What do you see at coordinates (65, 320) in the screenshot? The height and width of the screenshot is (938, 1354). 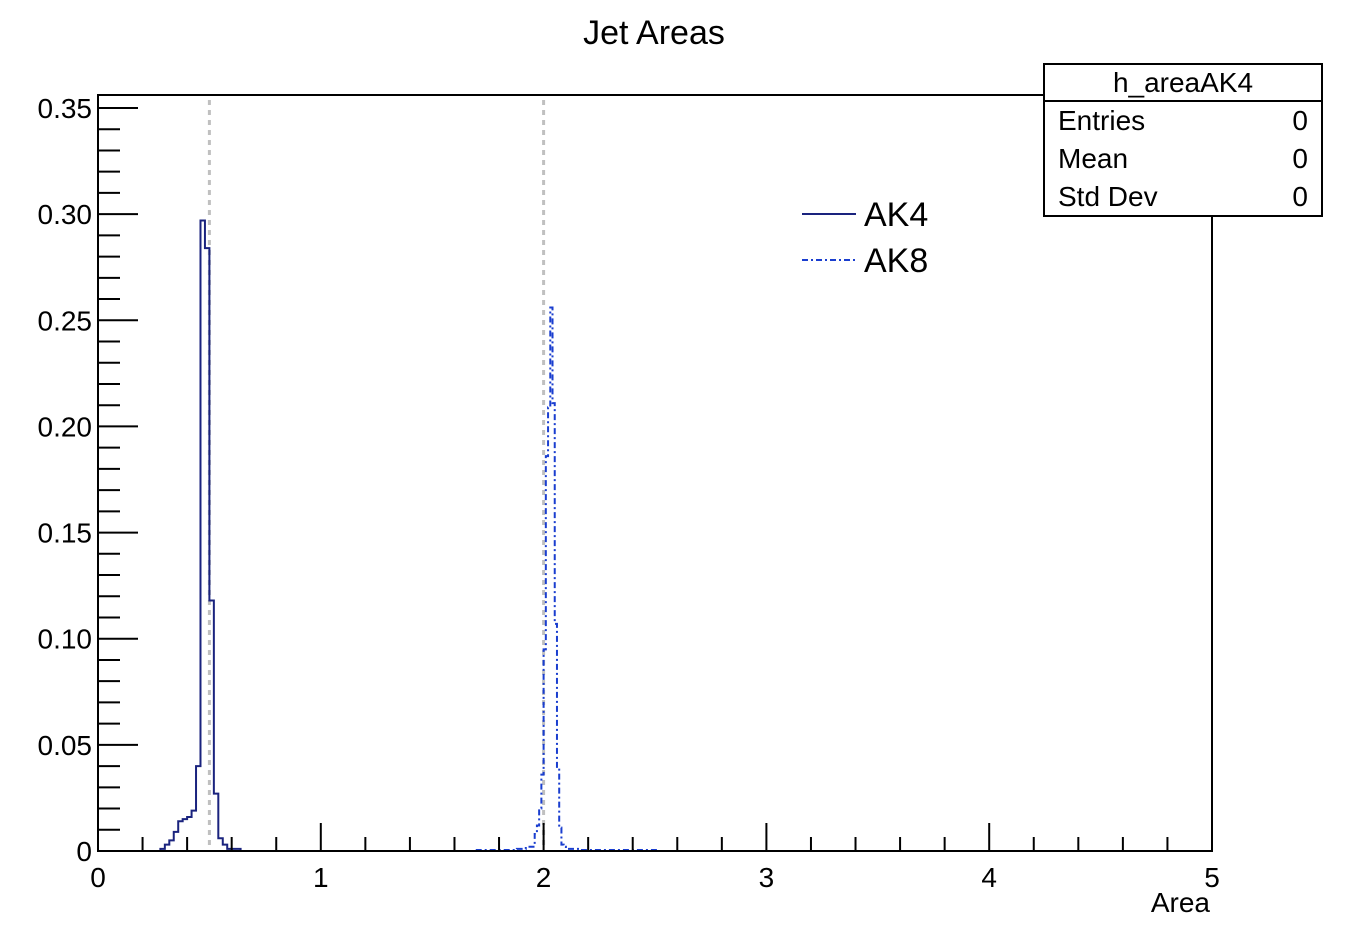 I see `y-tick-label: 0.25` at bounding box center [65, 320].